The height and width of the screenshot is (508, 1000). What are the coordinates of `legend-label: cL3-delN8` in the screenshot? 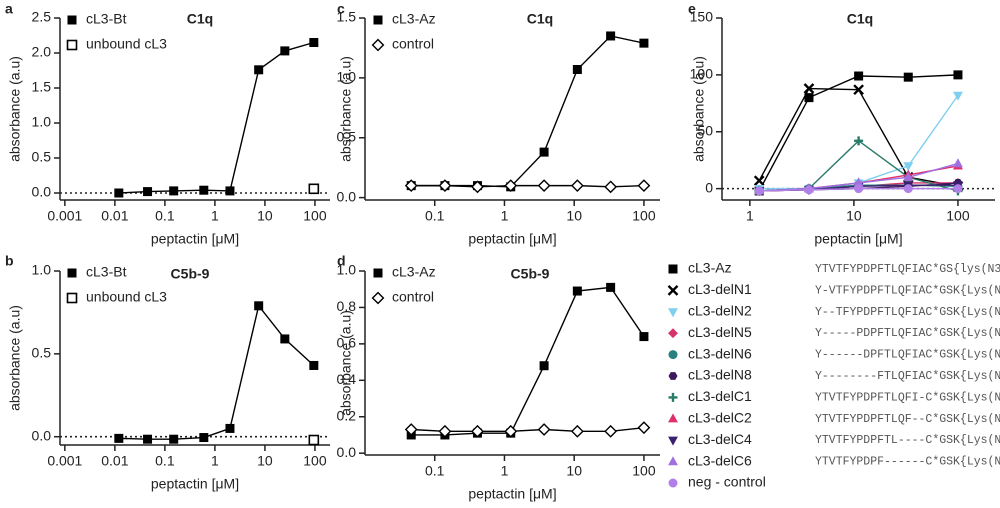 It's located at (720, 375).